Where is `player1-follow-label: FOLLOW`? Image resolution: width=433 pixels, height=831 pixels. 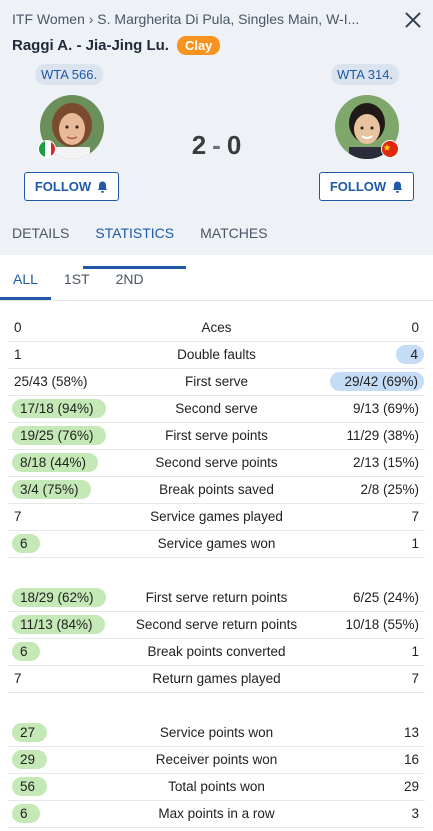 player1-follow-label: FOLLOW is located at coordinates (63, 186).